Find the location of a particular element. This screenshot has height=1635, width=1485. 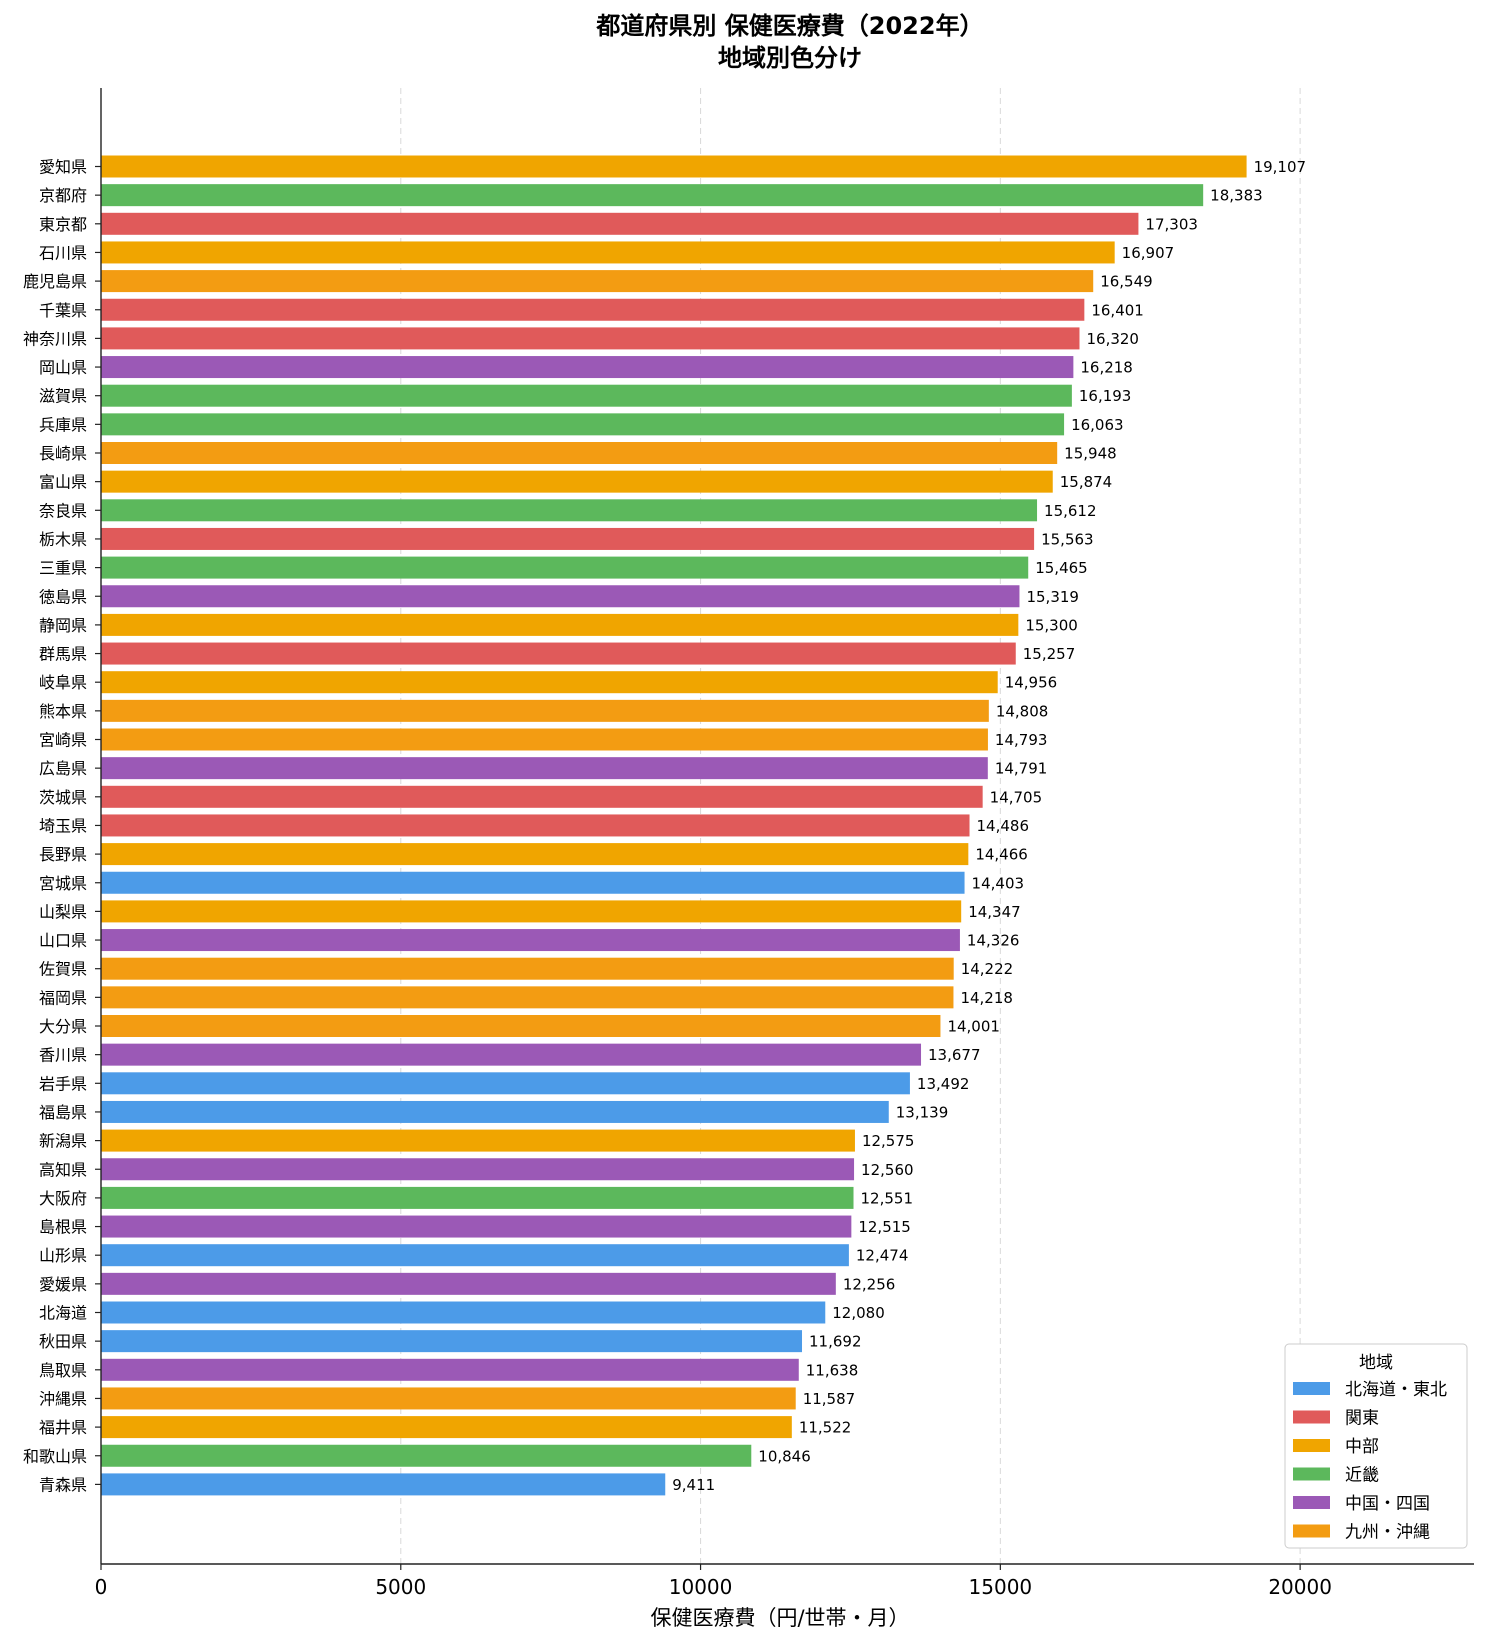

data-label: 16,193 is located at coordinates (1105, 396).